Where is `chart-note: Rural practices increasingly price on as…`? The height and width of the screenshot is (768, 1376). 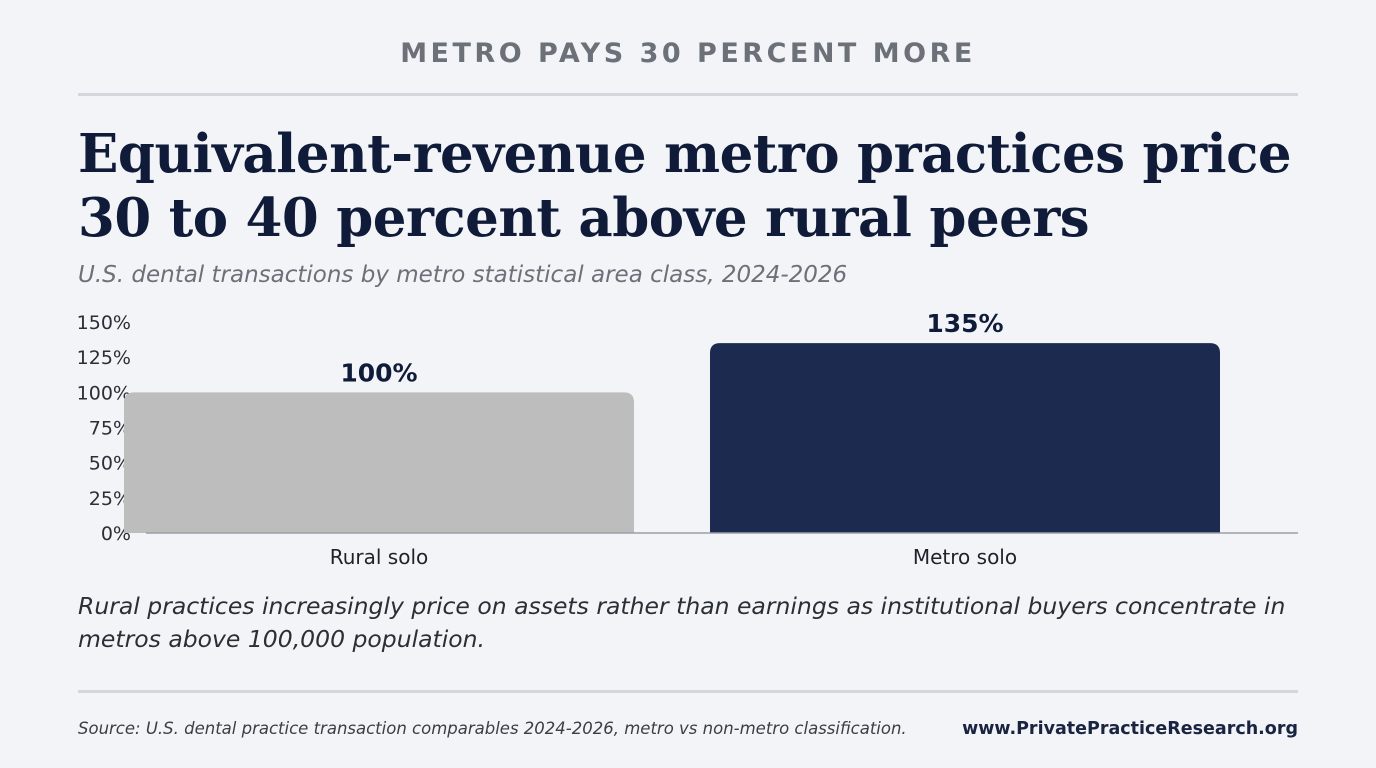
chart-note: Rural practices increasingly price on as… is located at coordinates (682, 622).